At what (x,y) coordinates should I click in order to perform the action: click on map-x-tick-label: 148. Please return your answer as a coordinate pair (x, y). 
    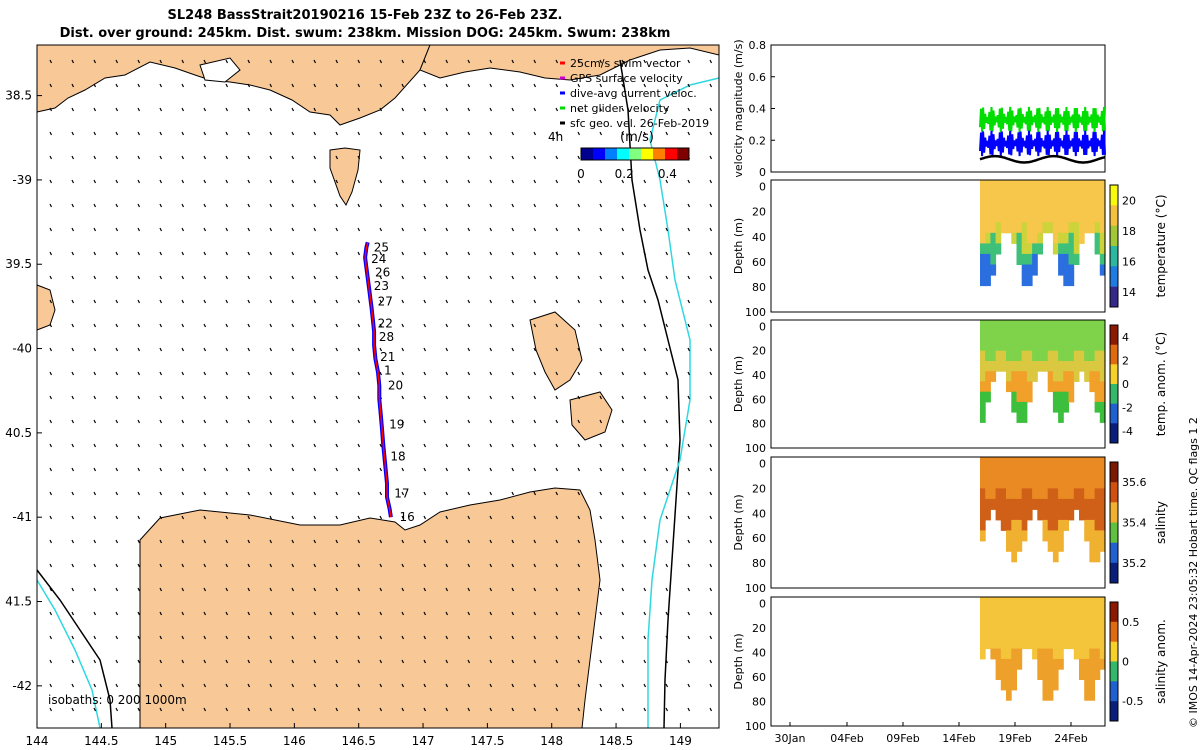
    Looking at the image, I should click on (551, 741).